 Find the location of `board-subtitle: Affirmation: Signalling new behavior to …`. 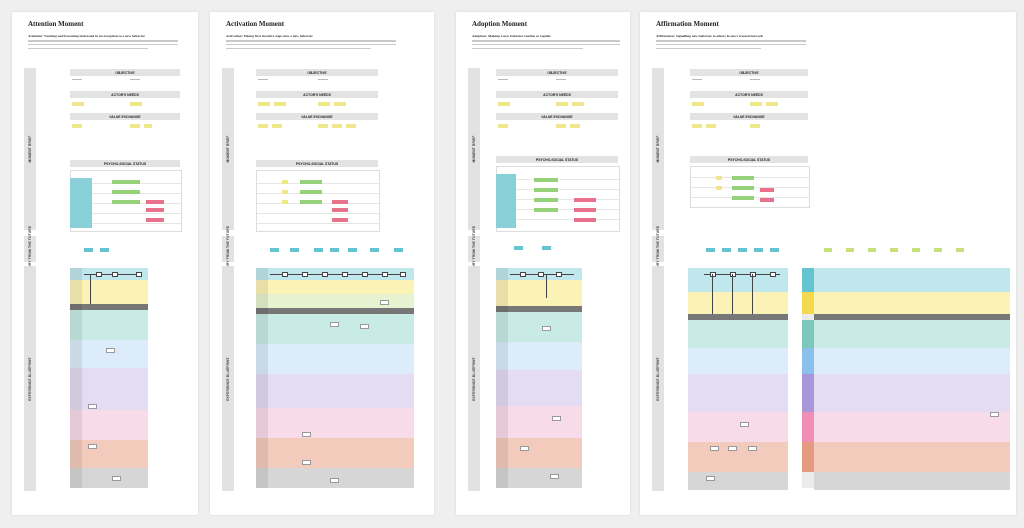

board-subtitle: Affirmation: Signalling new behavior to … is located at coordinates (709, 36).